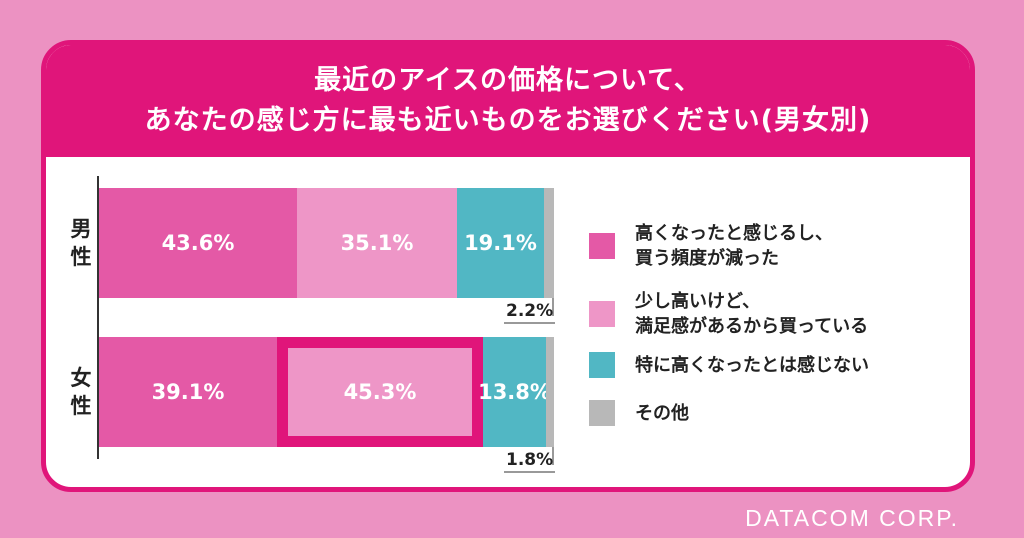  What do you see at coordinates (81, 378) in the screenshot?
I see `row-label-char: 女` at bounding box center [81, 378].